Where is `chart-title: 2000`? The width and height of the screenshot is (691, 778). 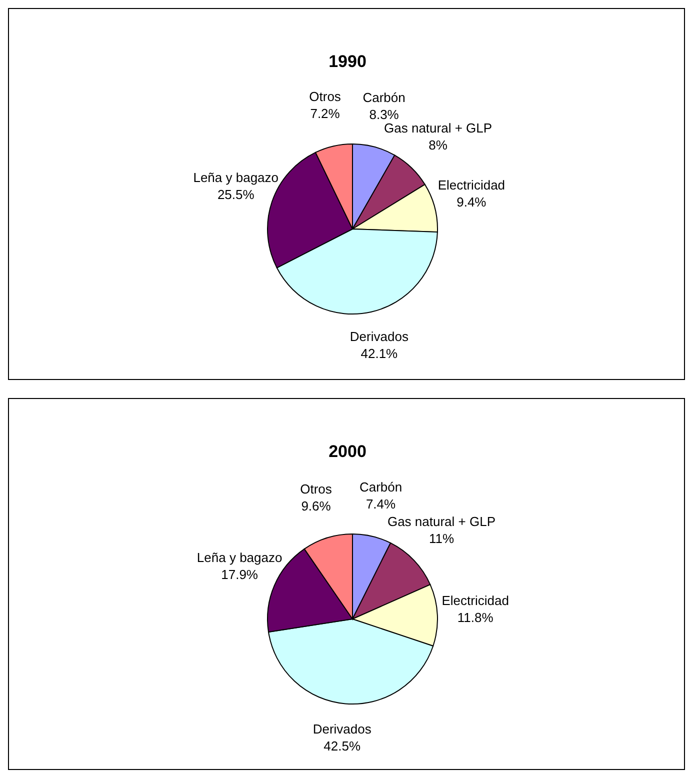
chart-title: 2000 is located at coordinates (347, 451).